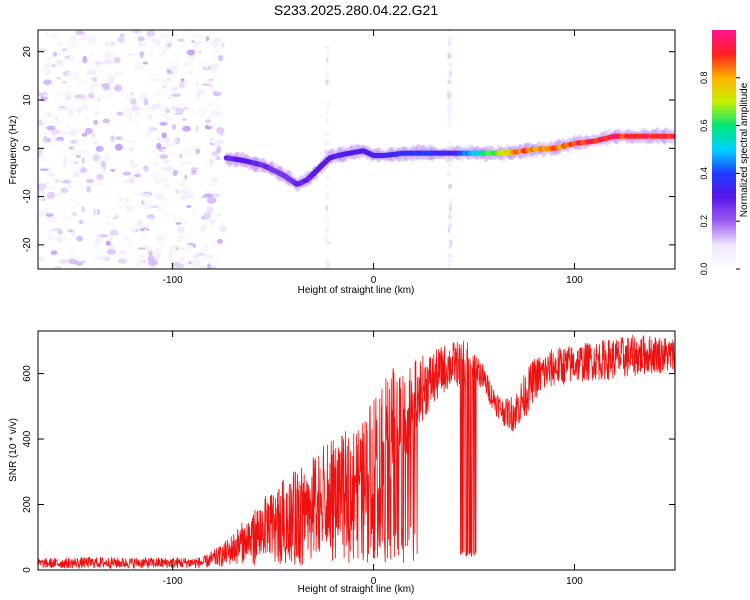 Image resolution: width=750 pixels, height=600 pixels. Describe the element at coordinates (719, 174) in the screenshot. I see `colorbar-ticks: 0.0 0.2 0.4 0.6 0.8` at that location.